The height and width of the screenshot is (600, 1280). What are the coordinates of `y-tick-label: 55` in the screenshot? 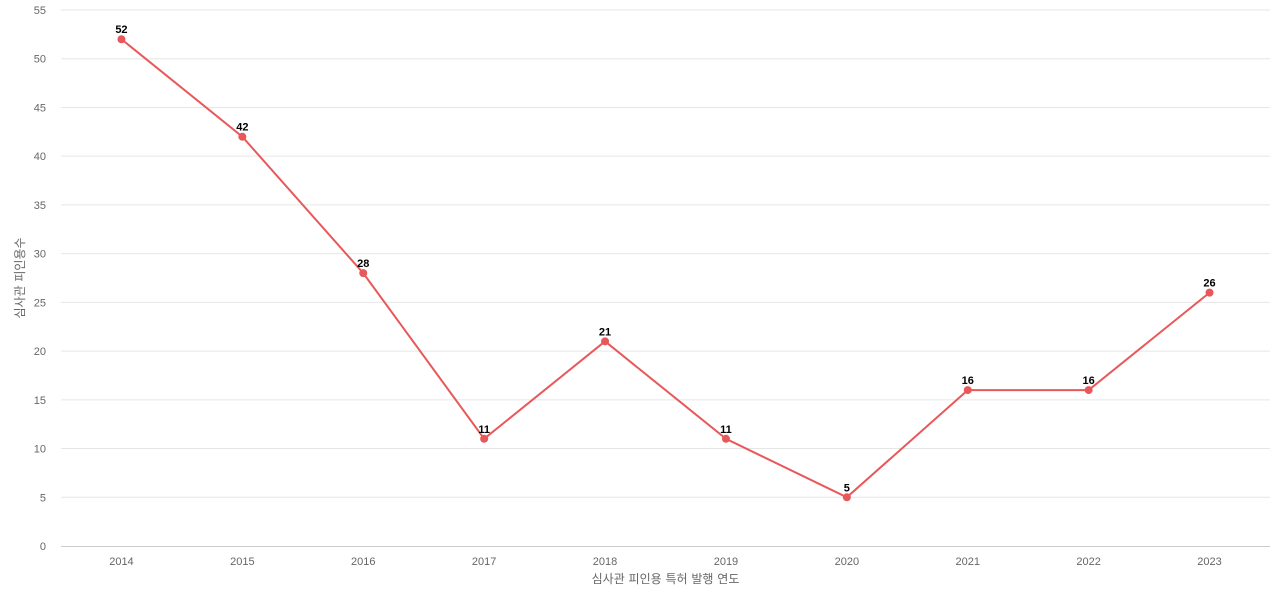 It's located at (40, 11).